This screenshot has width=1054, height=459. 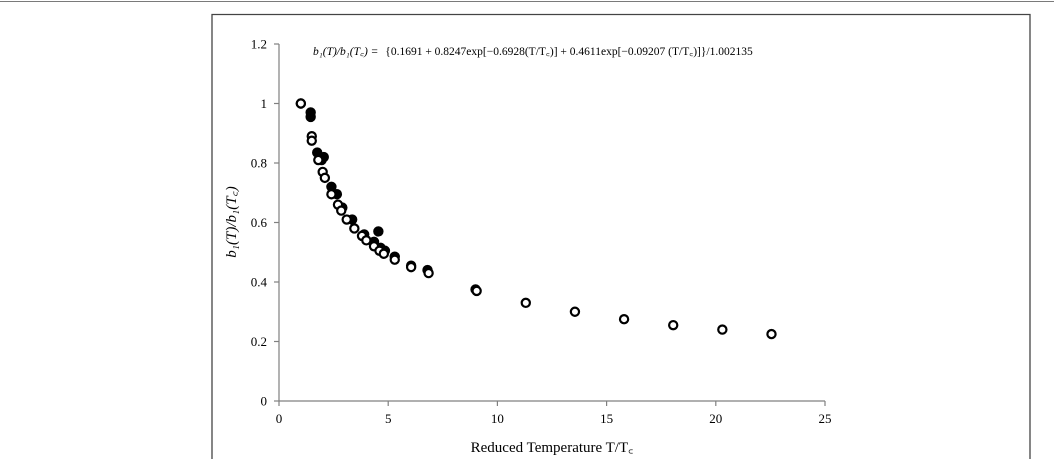 I want to click on y-ticks: 0 0.2 0.4 0.6 0.8 1 1.2, so click(x=265, y=223).